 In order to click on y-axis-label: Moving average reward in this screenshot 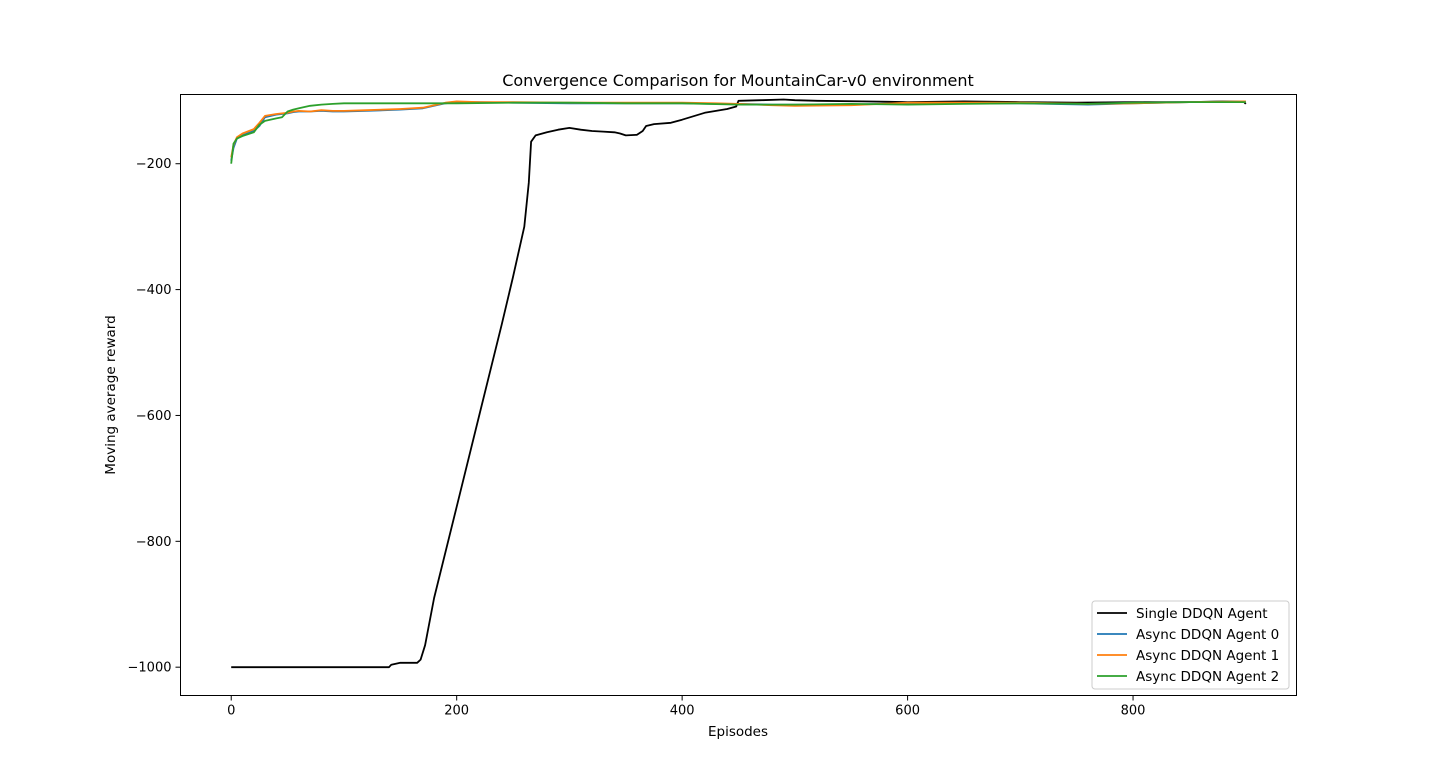, I will do `click(111, 394)`.